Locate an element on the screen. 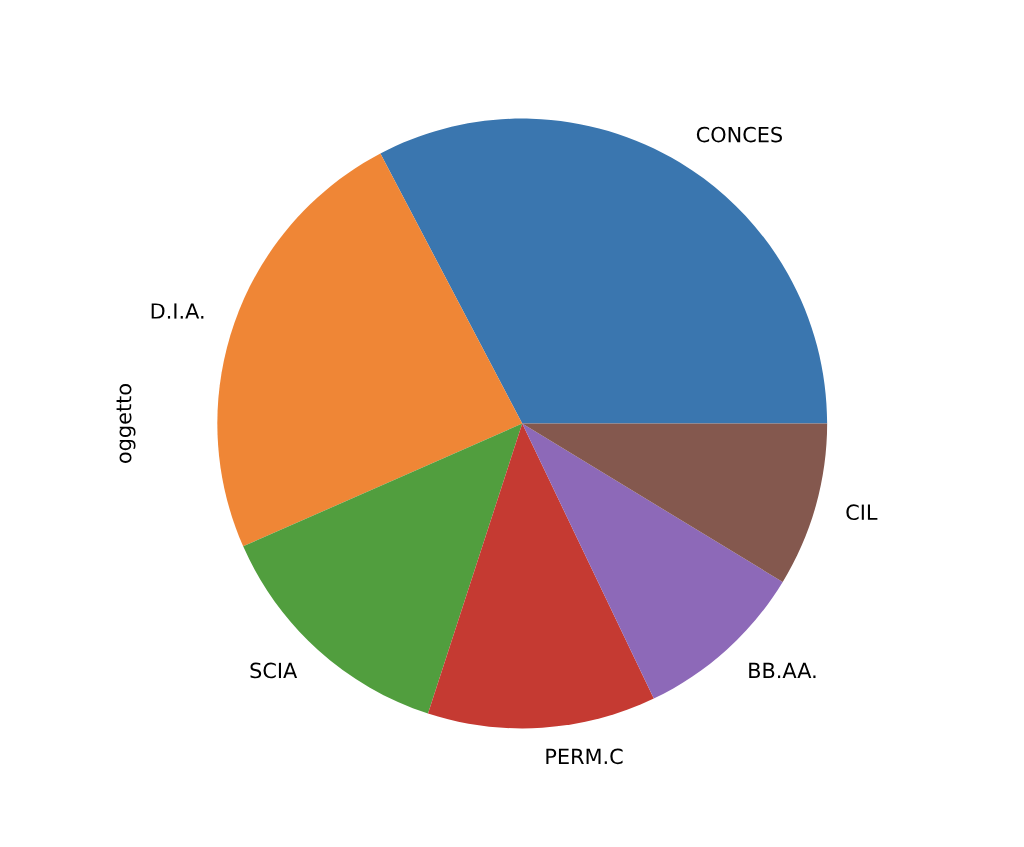 This screenshot has height=847, width=1024. text: oggetto is located at coordinates (126, 423).